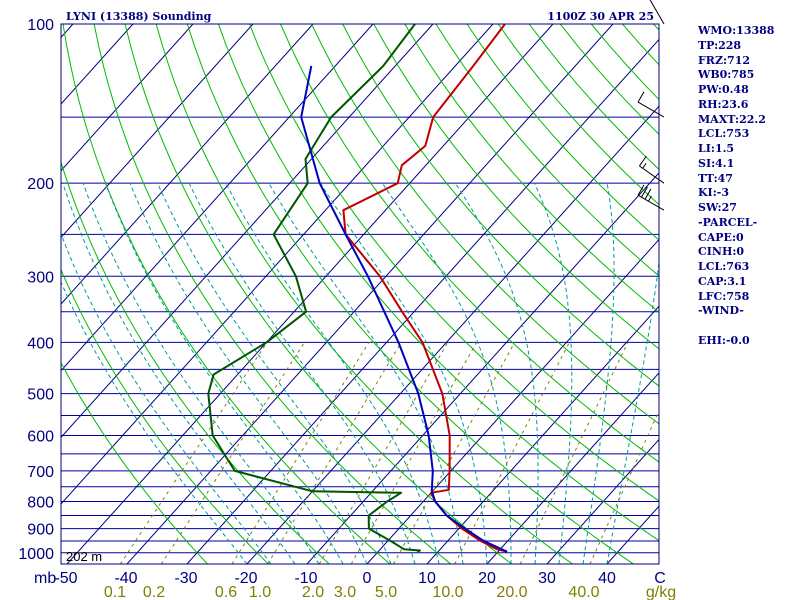  Describe the element at coordinates (40, 472) in the screenshot. I see `pressure-tick-label: 700` at that location.